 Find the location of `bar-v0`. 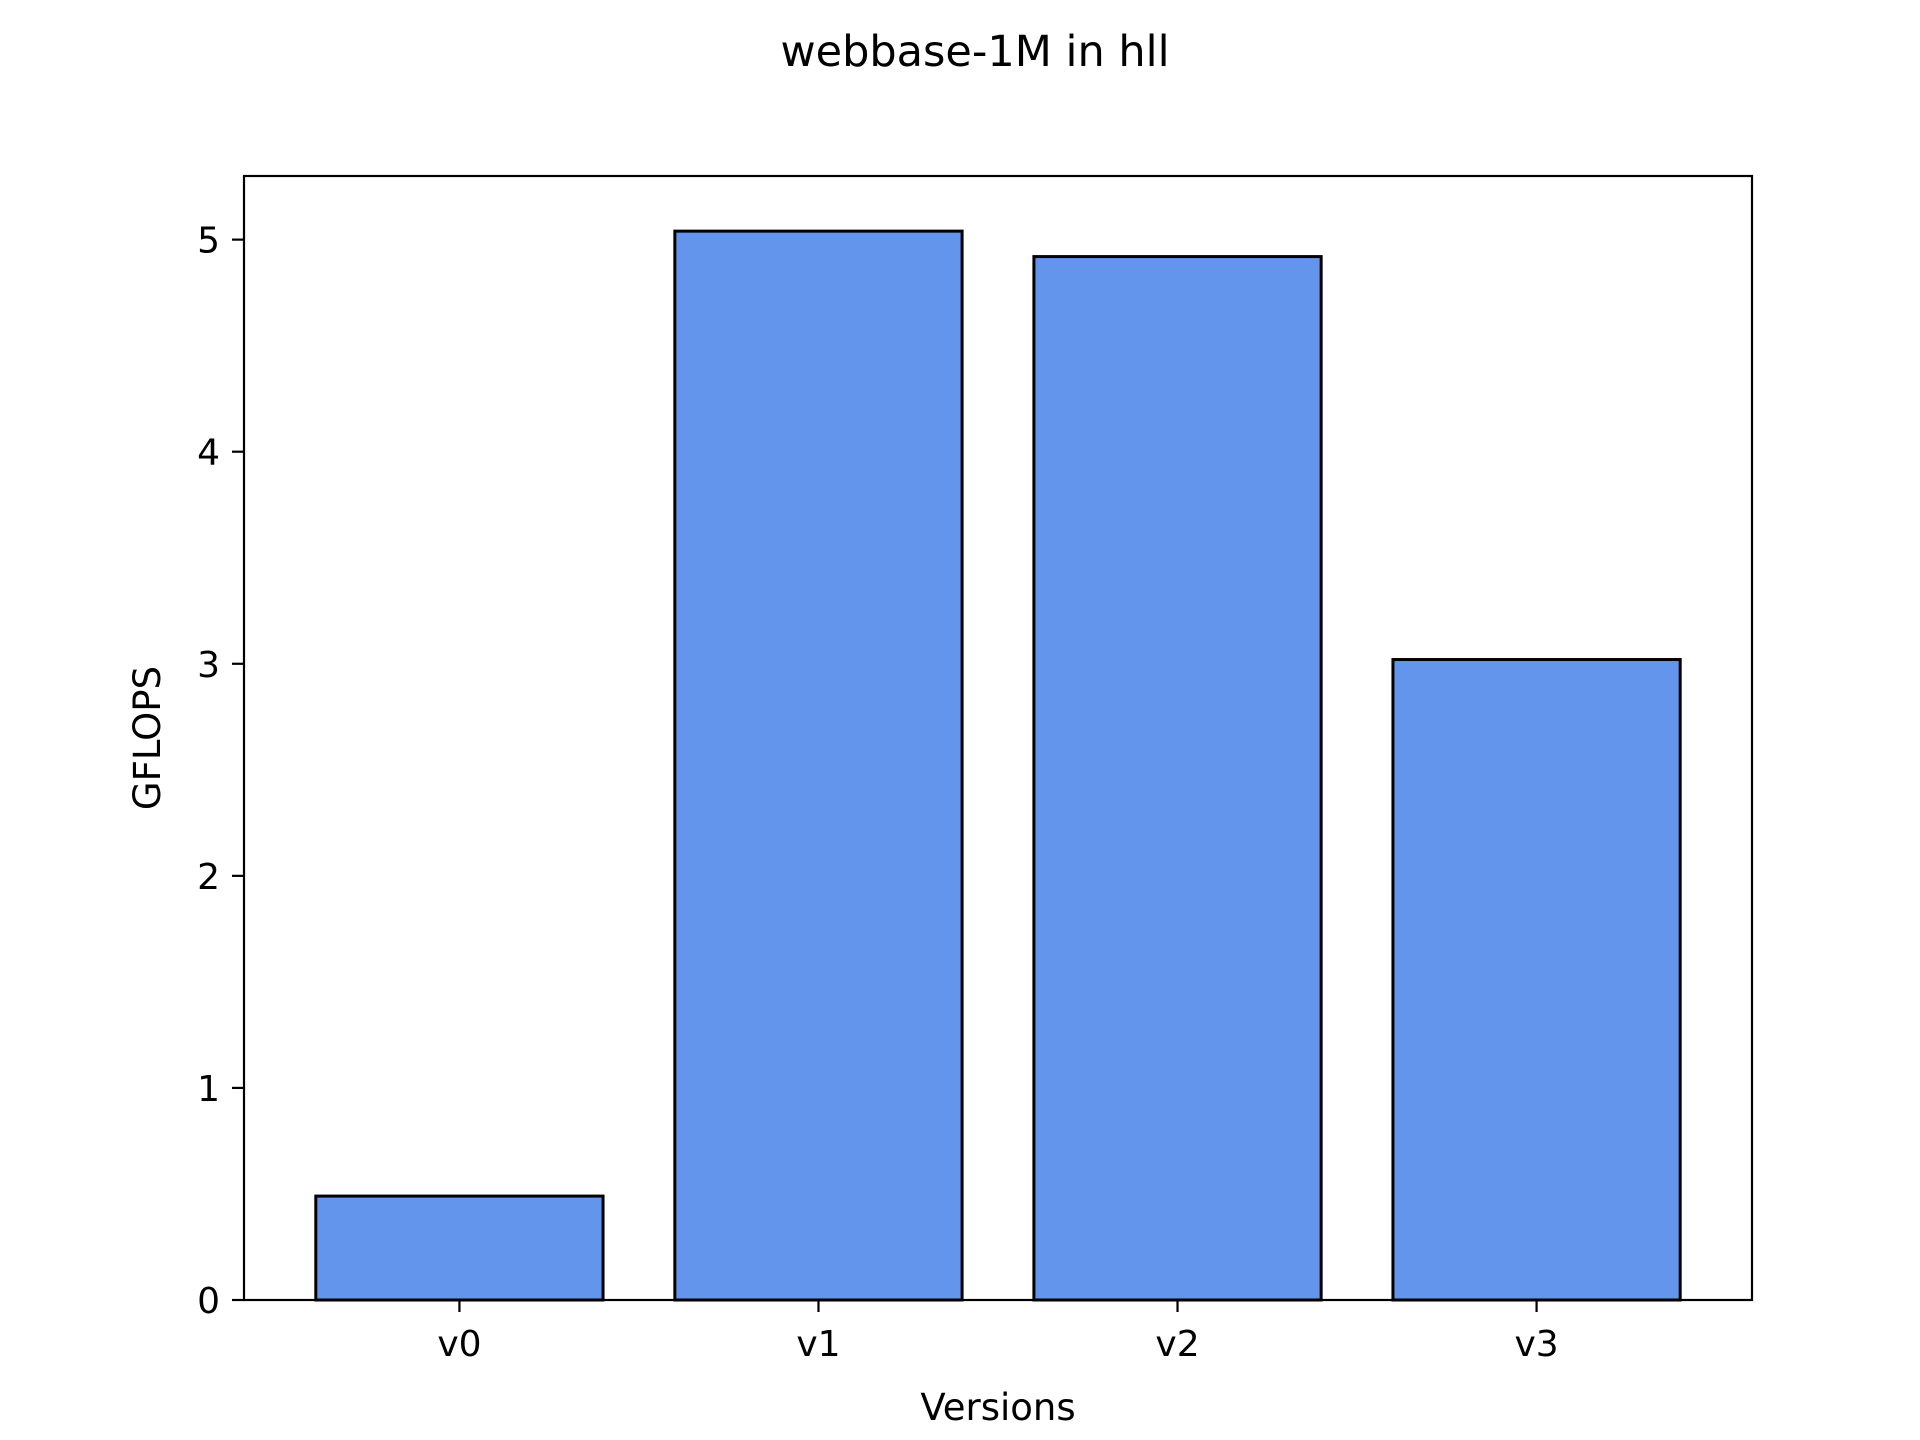

bar-v0 is located at coordinates (459, 1248).